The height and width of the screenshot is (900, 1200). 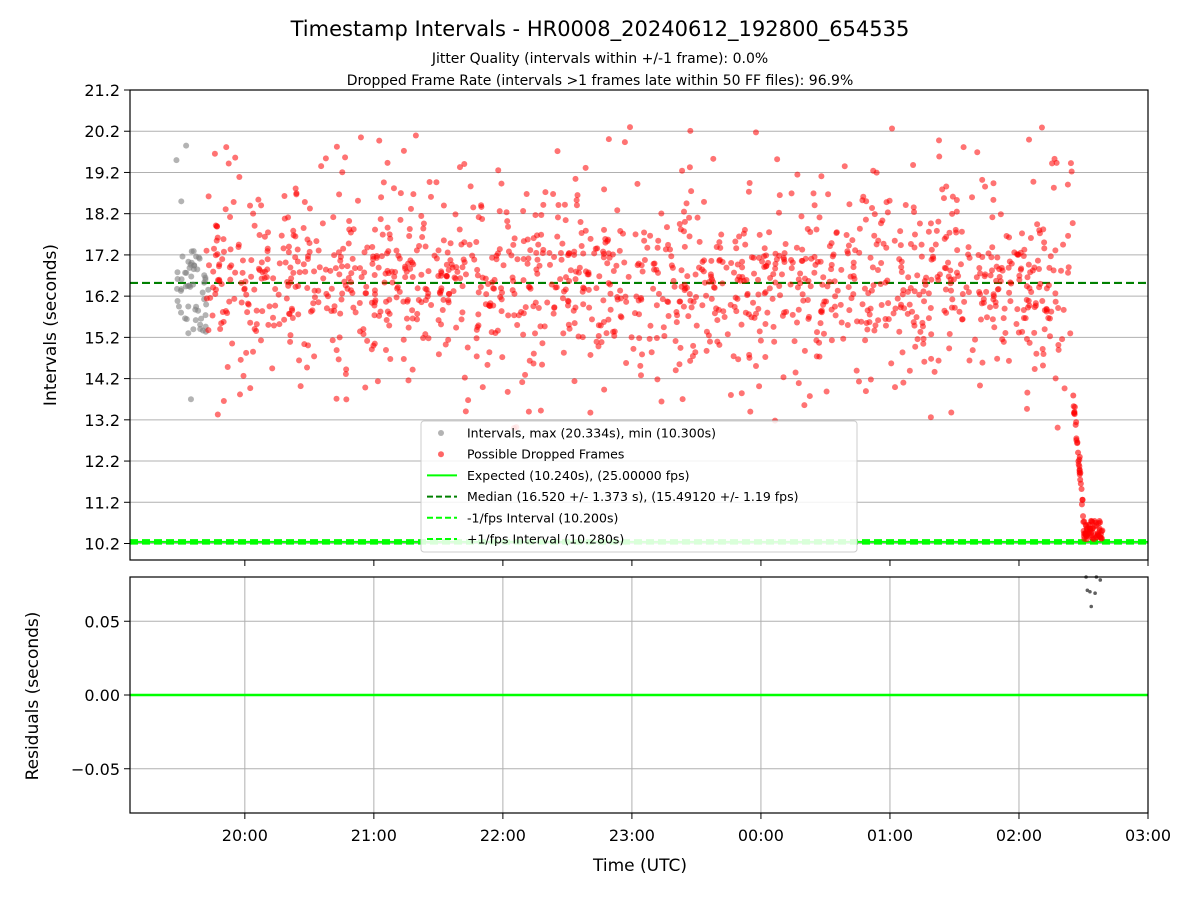 What do you see at coordinates (102, 461) in the screenshot?
I see `intervals-y-tick-label: 12.2` at bounding box center [102, 461].